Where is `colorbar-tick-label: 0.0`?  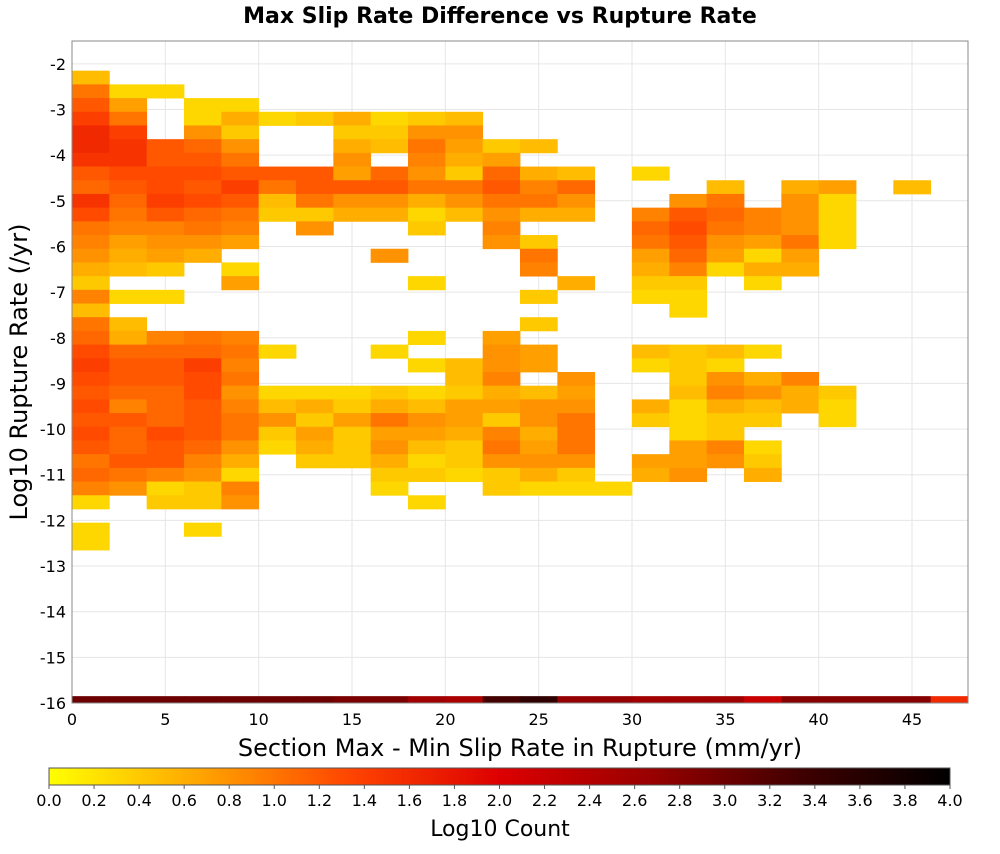
colorbar-tick-label: 0.0 is located at coordinates (48, 800).